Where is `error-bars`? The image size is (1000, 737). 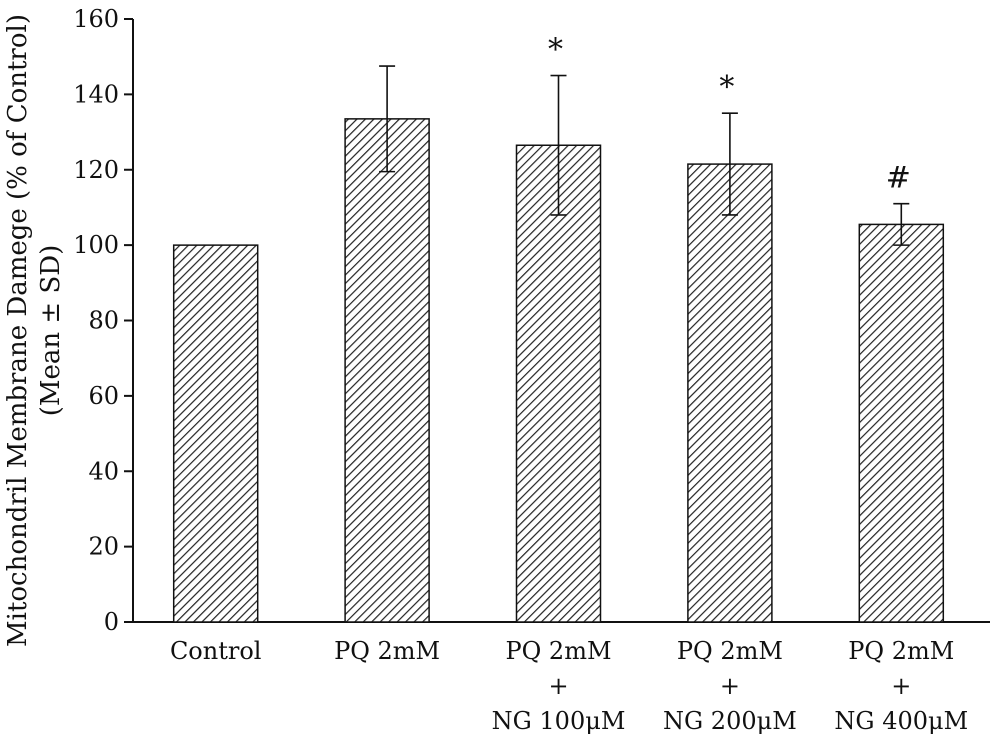
error-bars is located at coordinates (644, 155).